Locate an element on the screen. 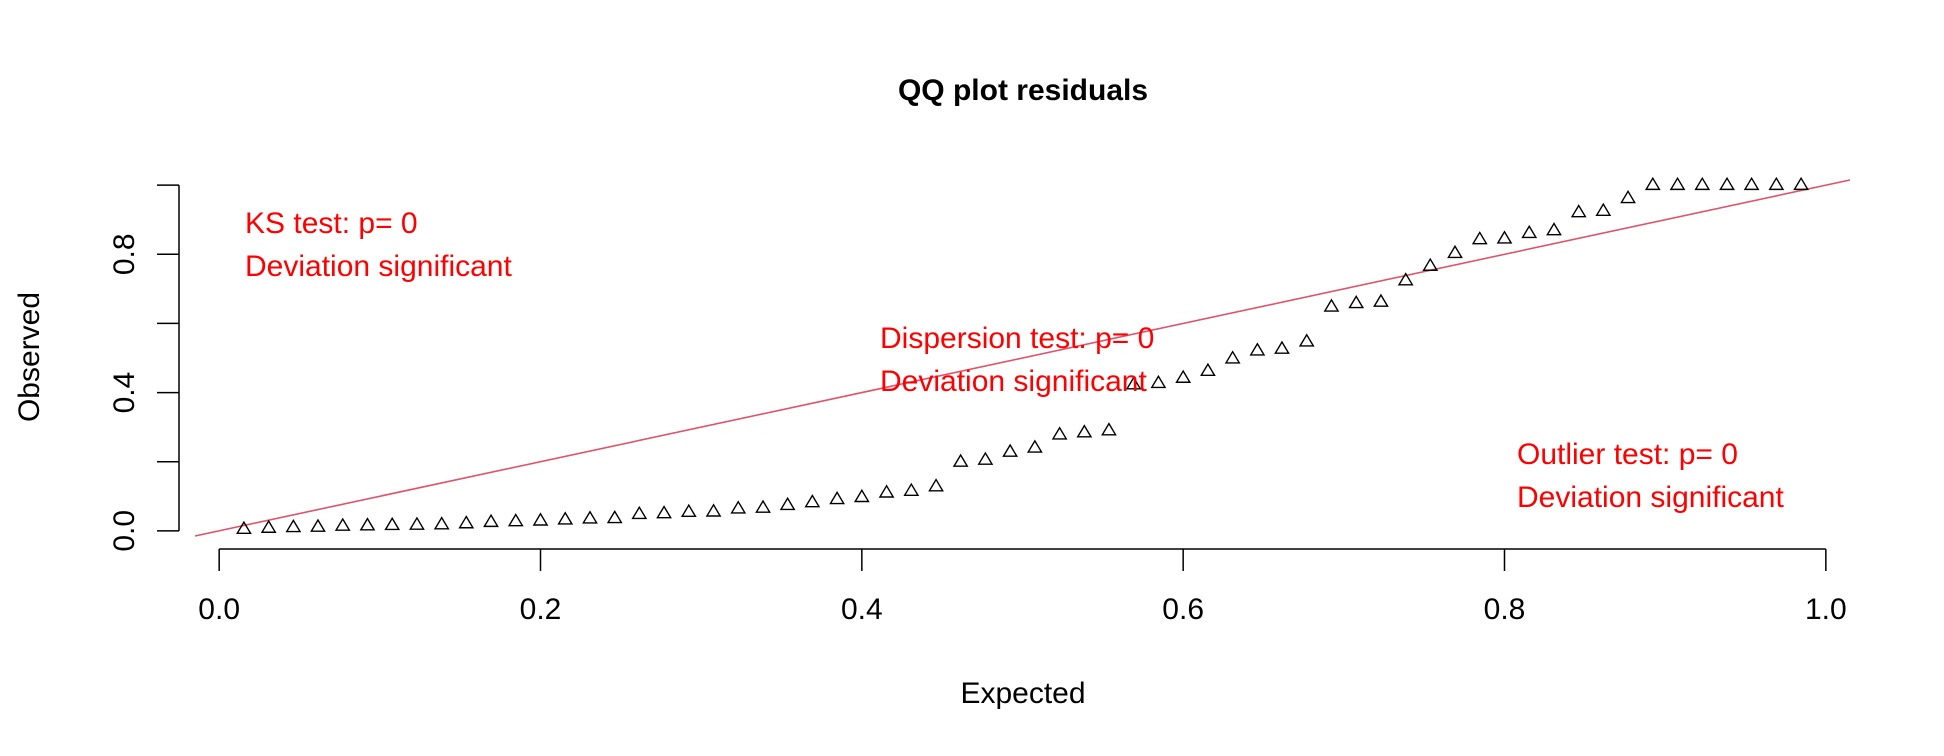 The width and height of the screenshot is (1944, 756). x-axis: 0.0 0.2 0.4 0.6 0.8 1.0 is located at coordinates (1022, 587).